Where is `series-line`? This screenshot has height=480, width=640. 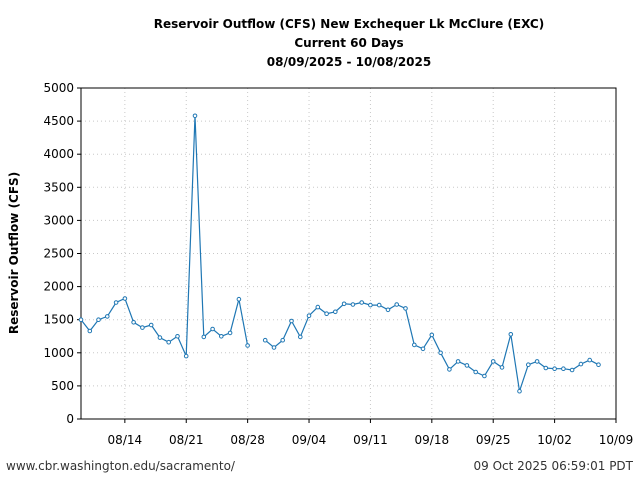 series-line is located at coordinates (431, 346).